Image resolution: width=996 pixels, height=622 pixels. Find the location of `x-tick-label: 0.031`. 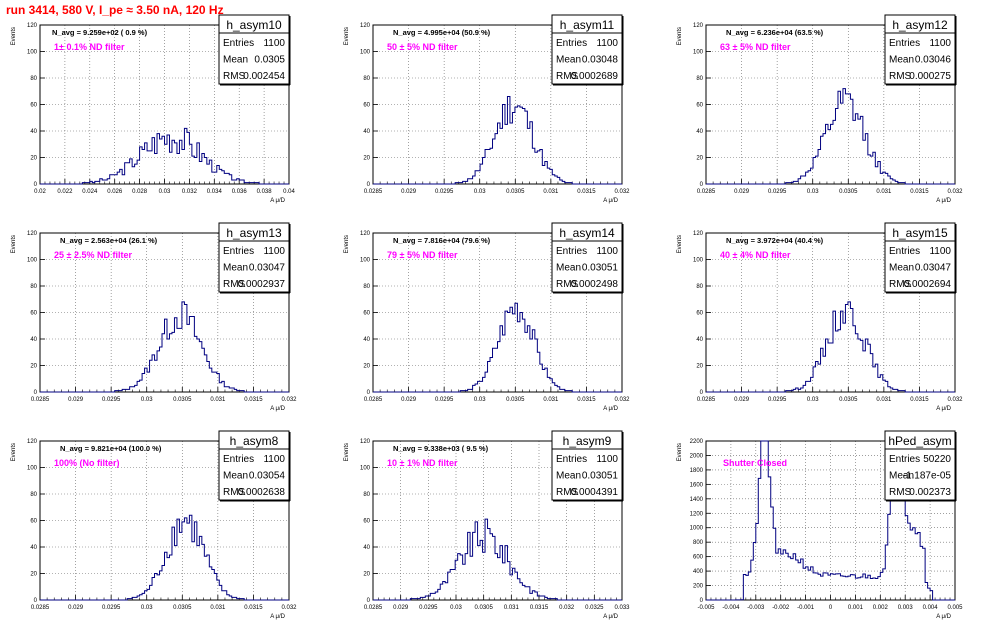

x-tick-label: 0.031 is located at coordinates (551, 400).